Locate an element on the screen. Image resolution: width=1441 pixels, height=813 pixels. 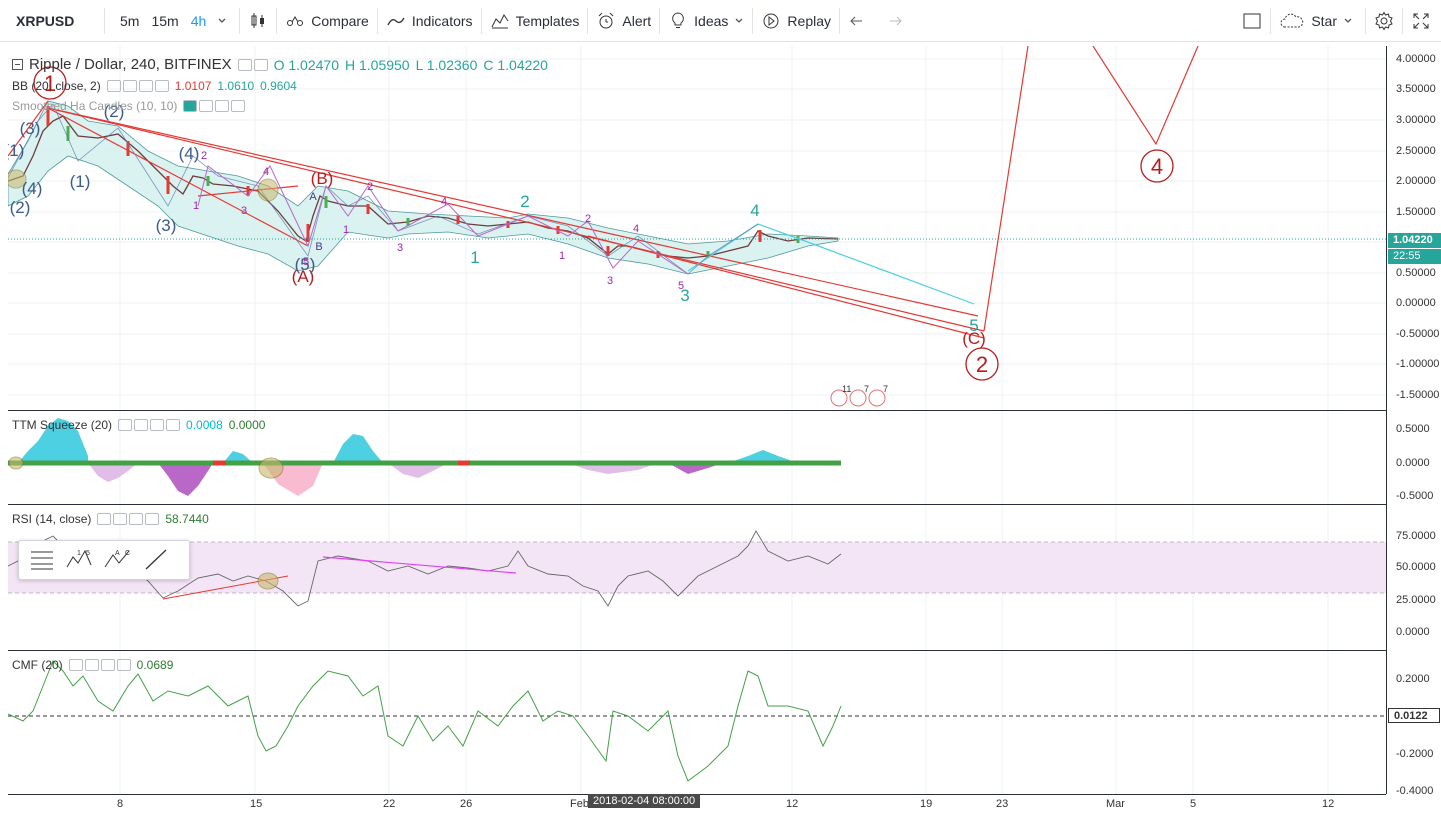
redo-icon is located at coordinates (896, 20).